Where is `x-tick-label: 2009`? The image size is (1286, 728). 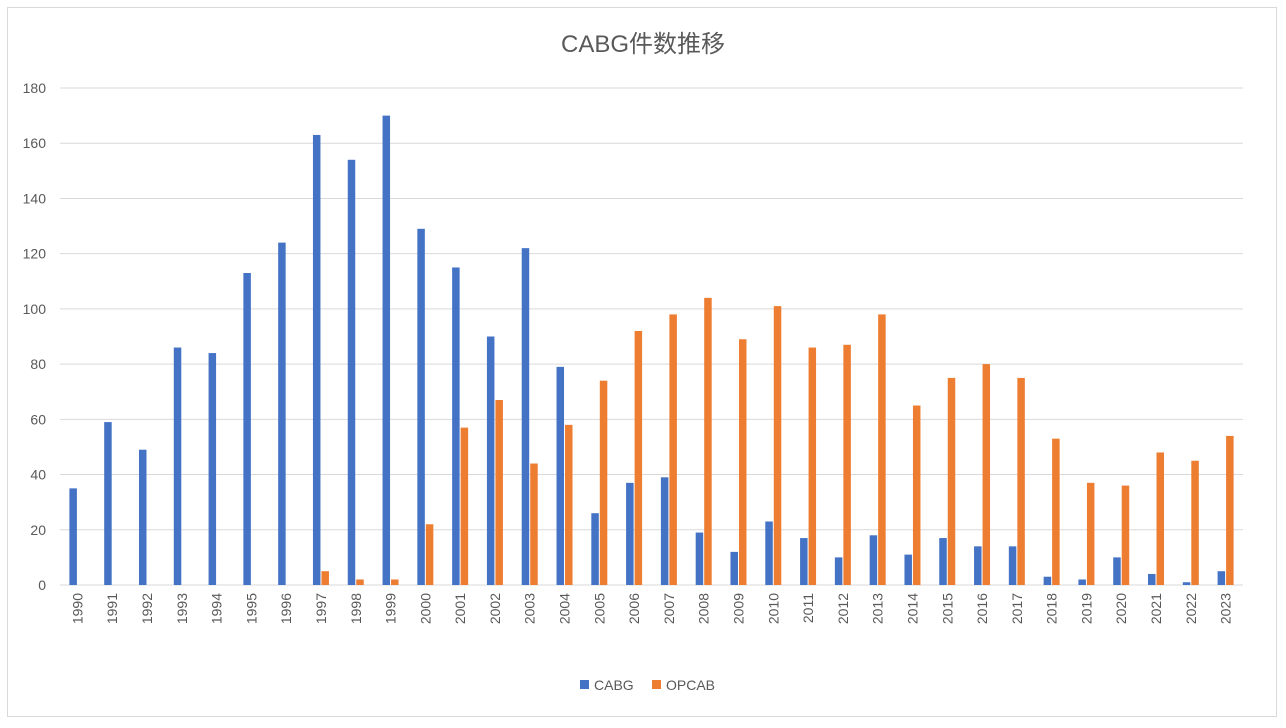
x-tick-label: 2009 is located at coordinates (738, 608).